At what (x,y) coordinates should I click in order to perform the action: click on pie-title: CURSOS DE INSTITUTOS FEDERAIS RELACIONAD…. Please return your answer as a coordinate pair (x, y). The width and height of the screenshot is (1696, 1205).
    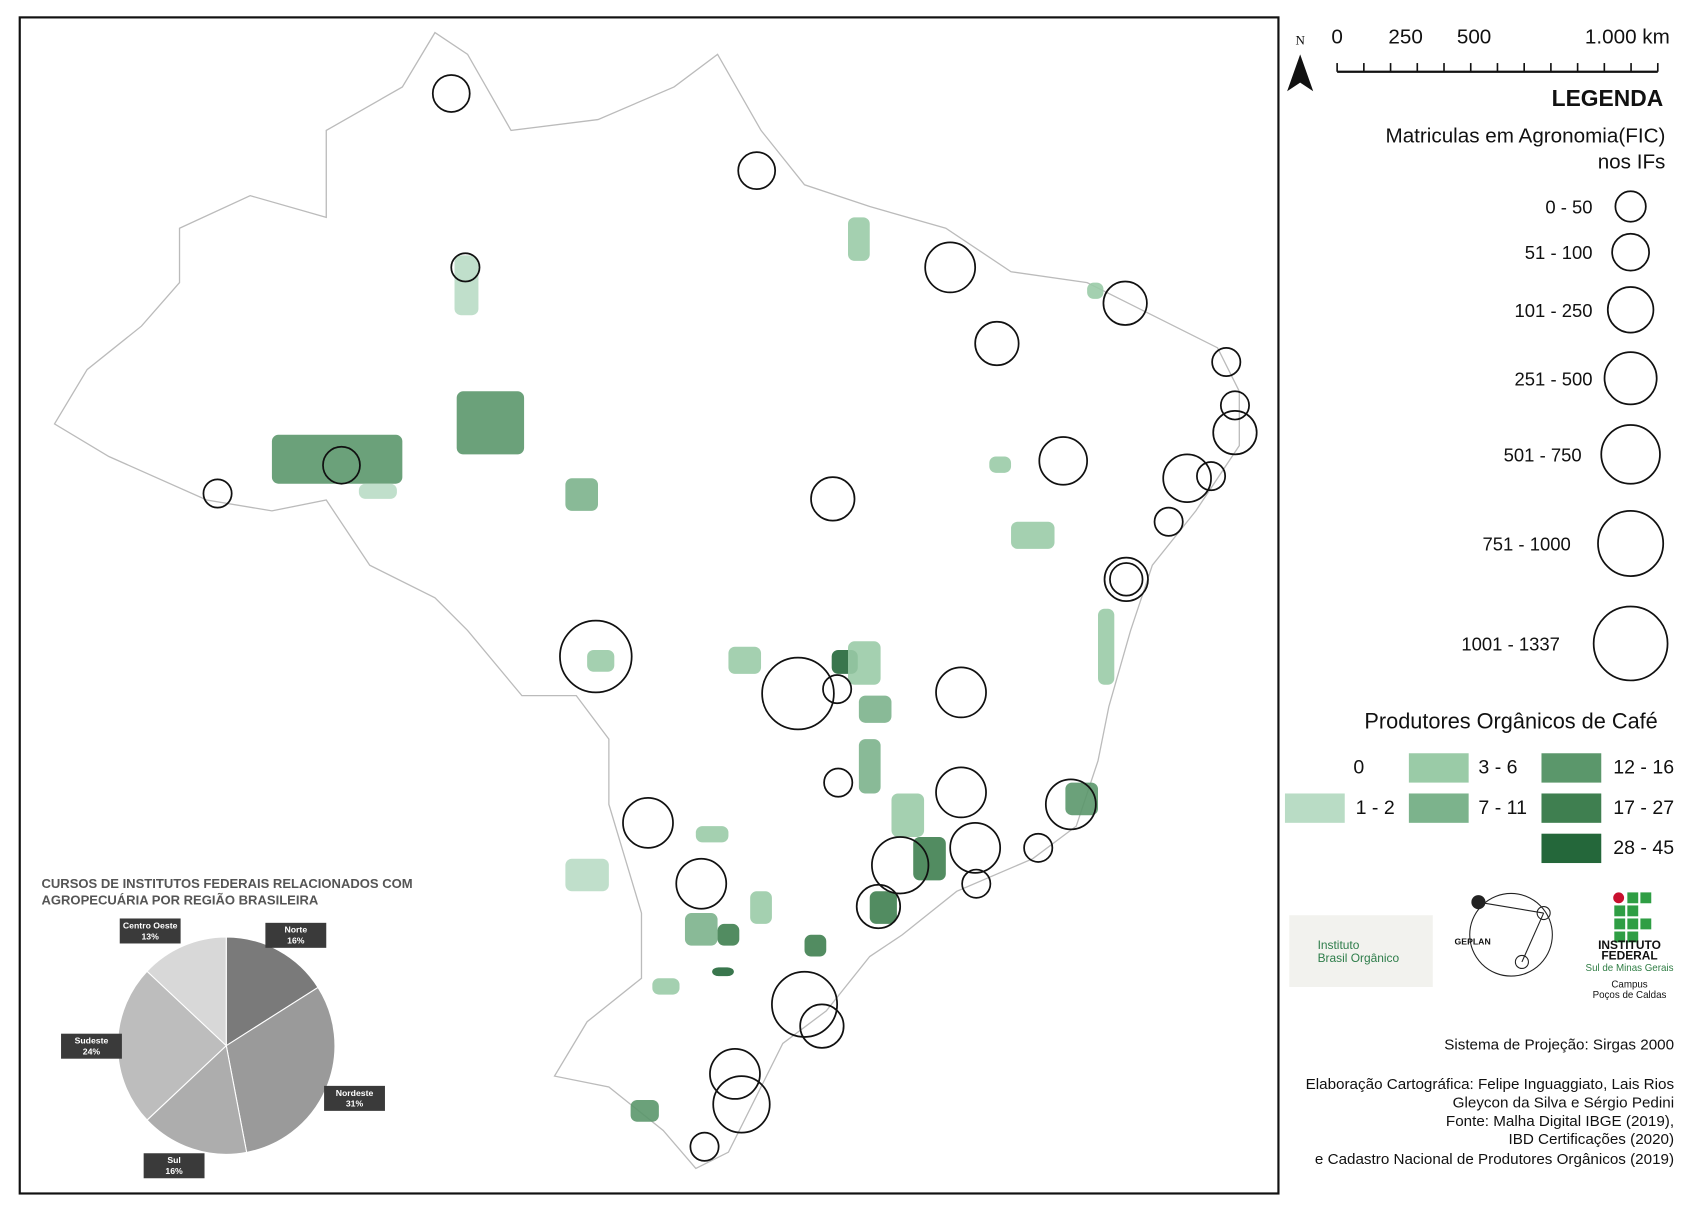
    Looking at the image, I should click on (226, 883).